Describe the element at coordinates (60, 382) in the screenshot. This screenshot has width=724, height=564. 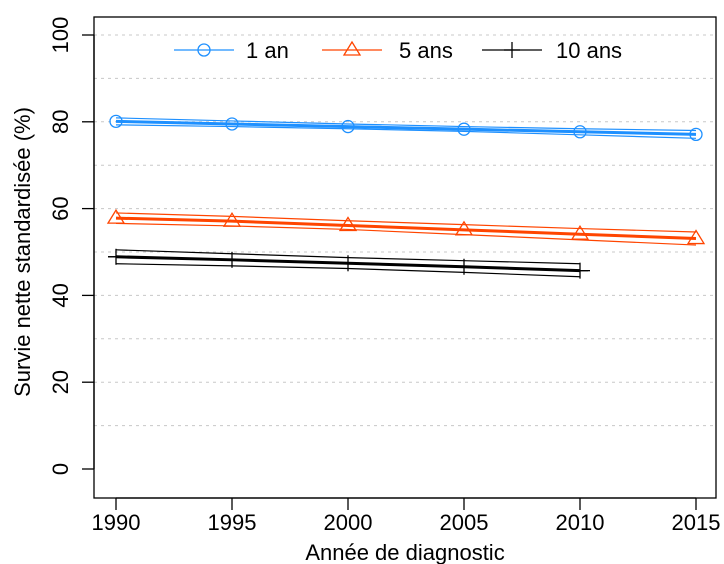
I see `y-tick-label: 20` at that location.